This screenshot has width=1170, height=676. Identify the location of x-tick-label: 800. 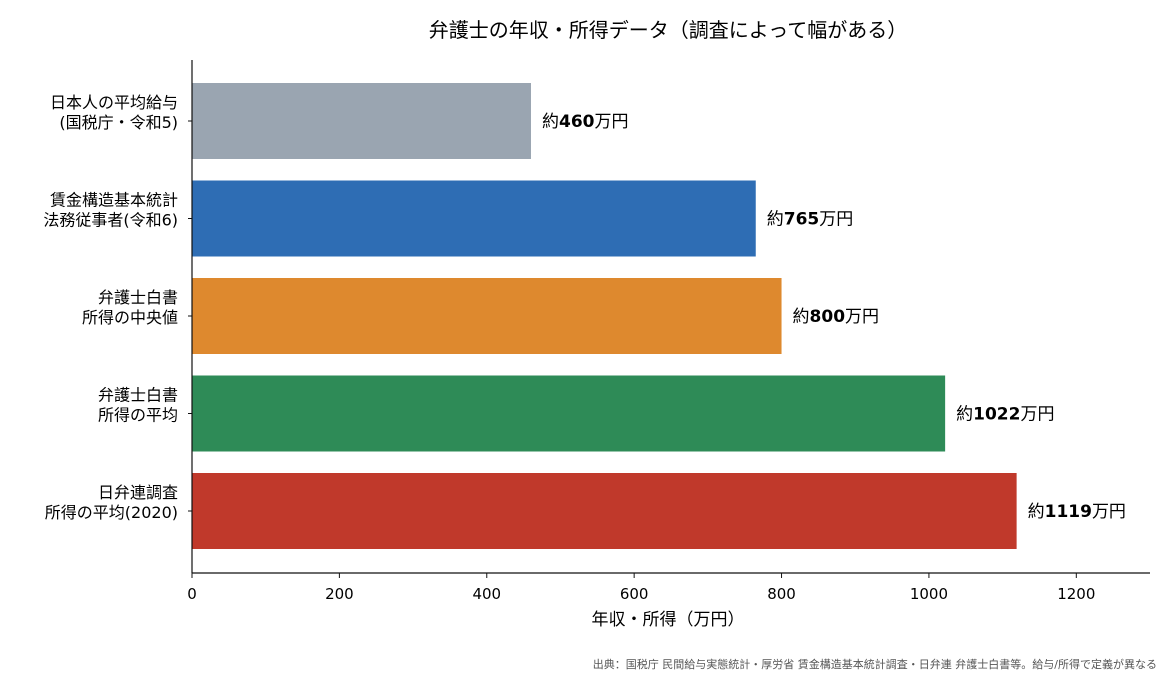
(781, 594).